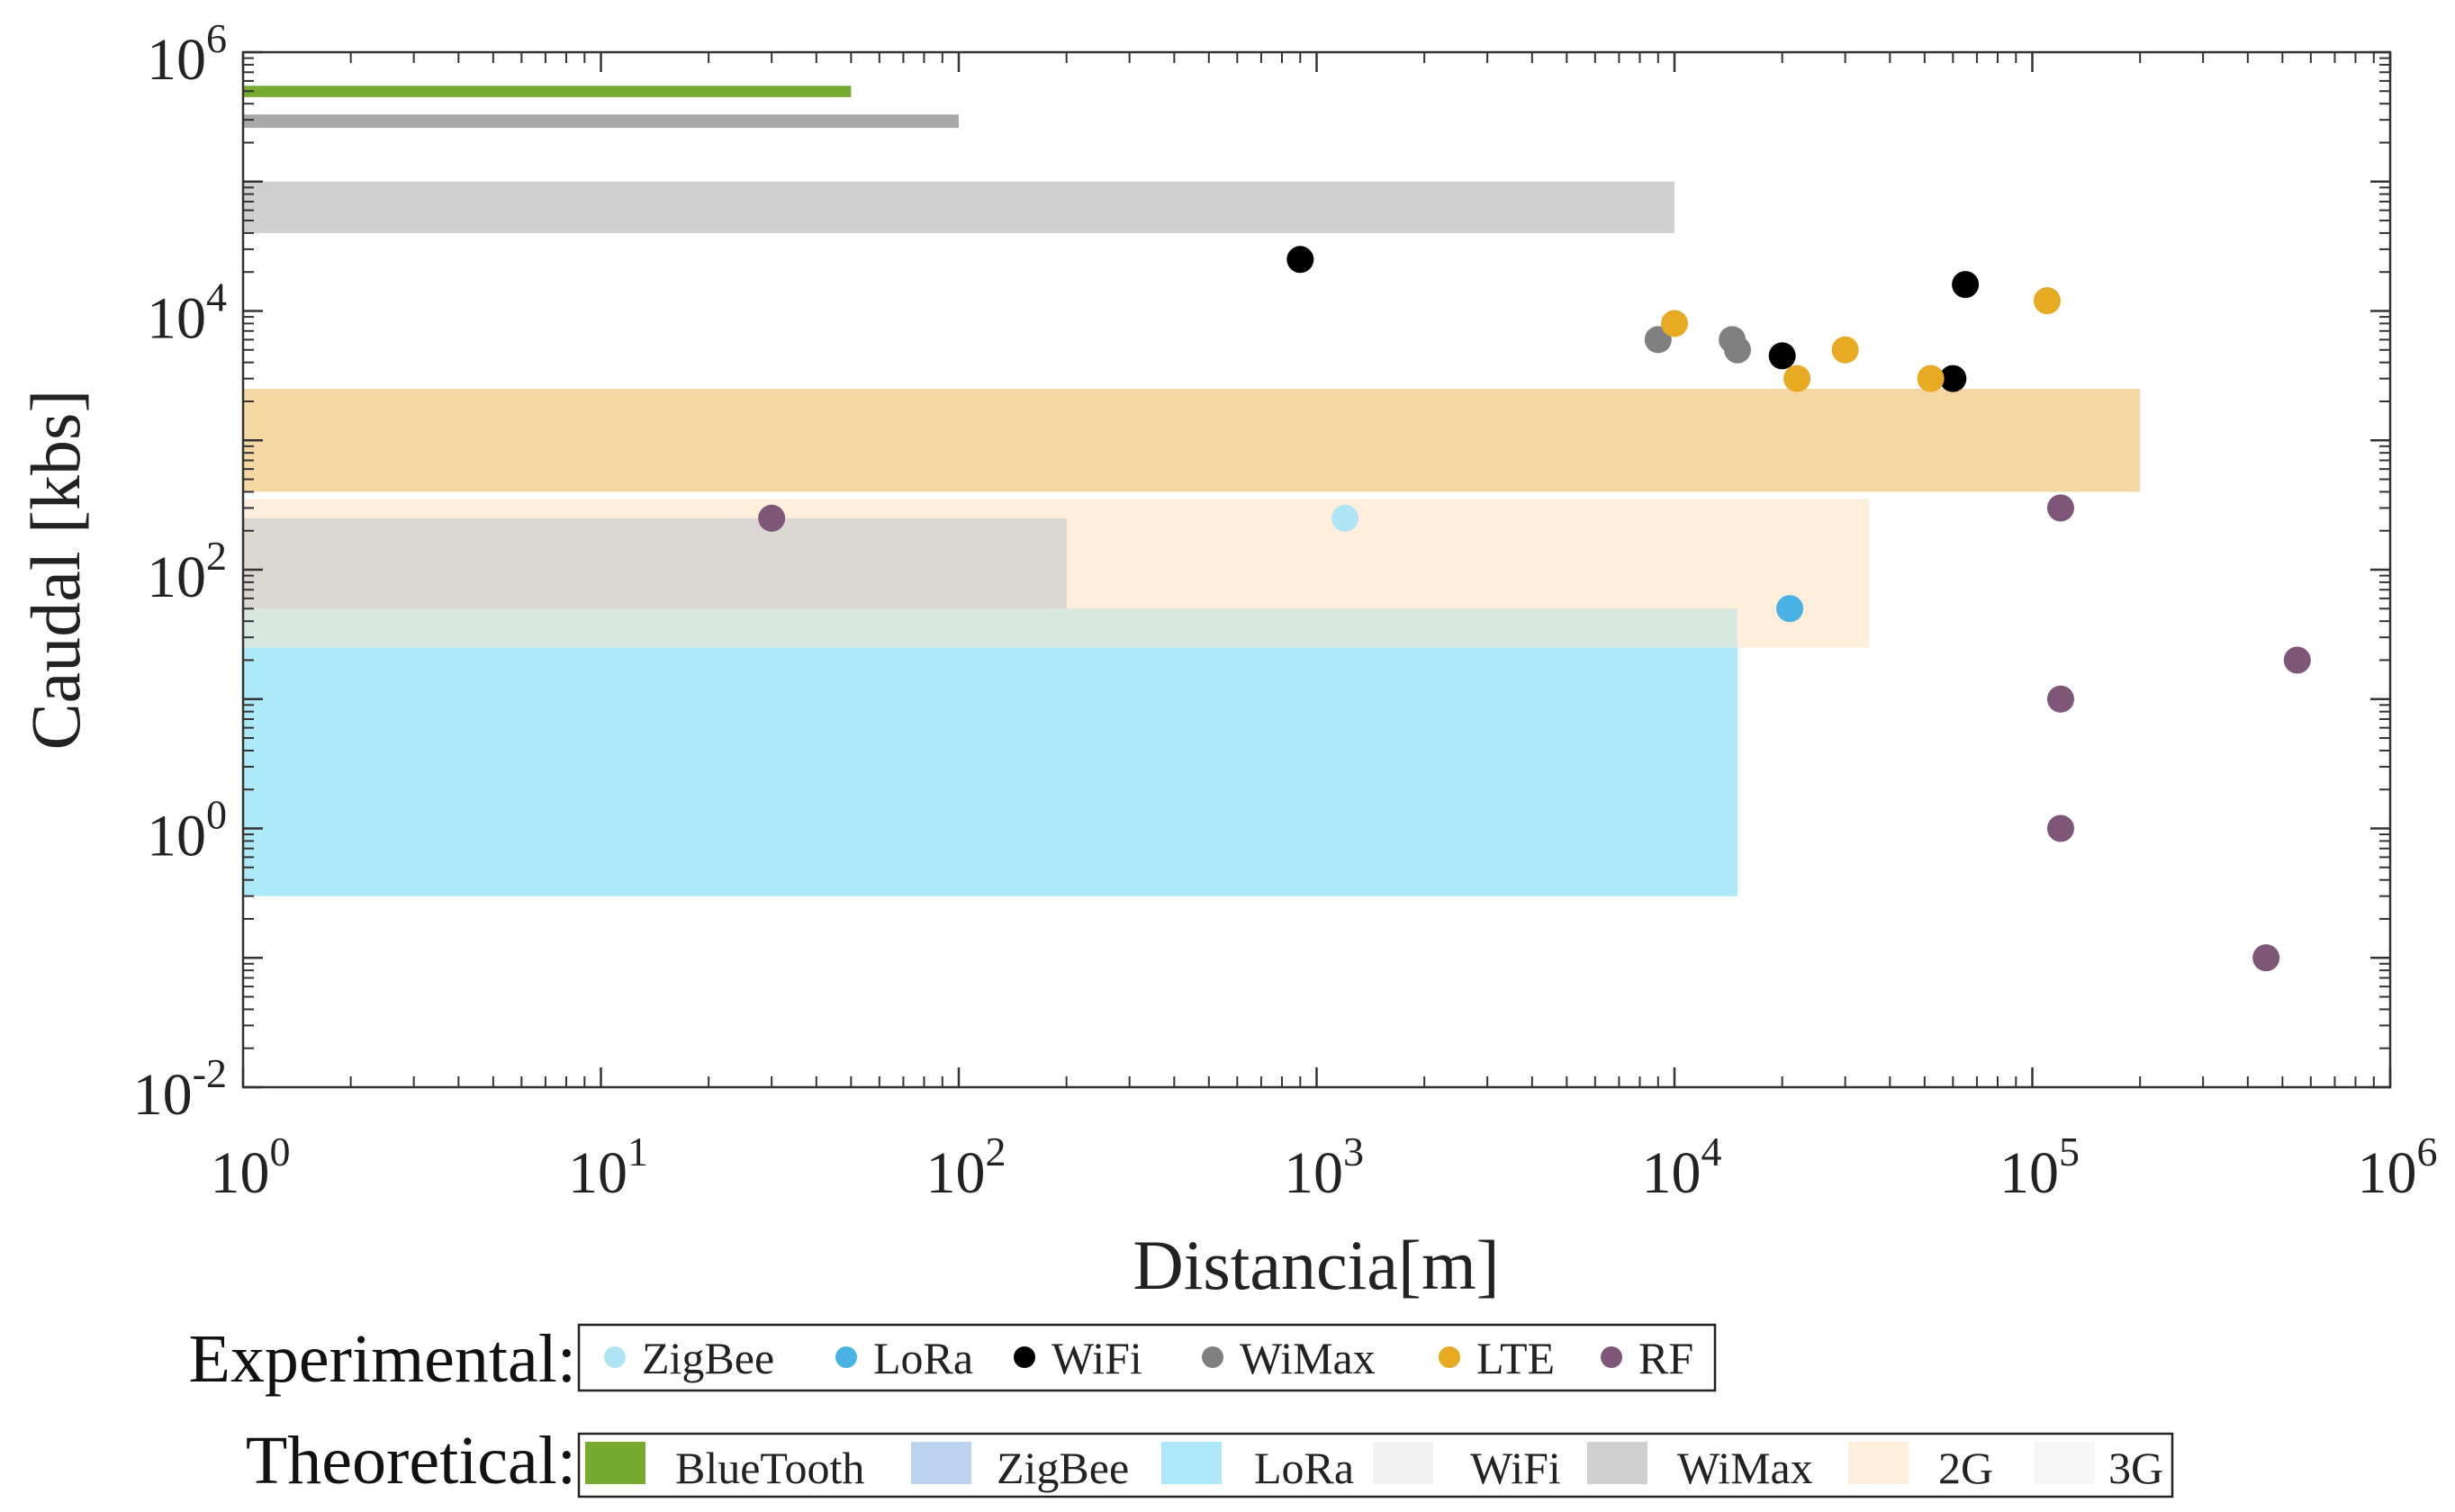 The width and height of the screenshot is (2455, 1512). I want to click on y-tick-labels: 10⁻² 10⁰ 10² 10⁴ 10⁶, so click(180, 571).